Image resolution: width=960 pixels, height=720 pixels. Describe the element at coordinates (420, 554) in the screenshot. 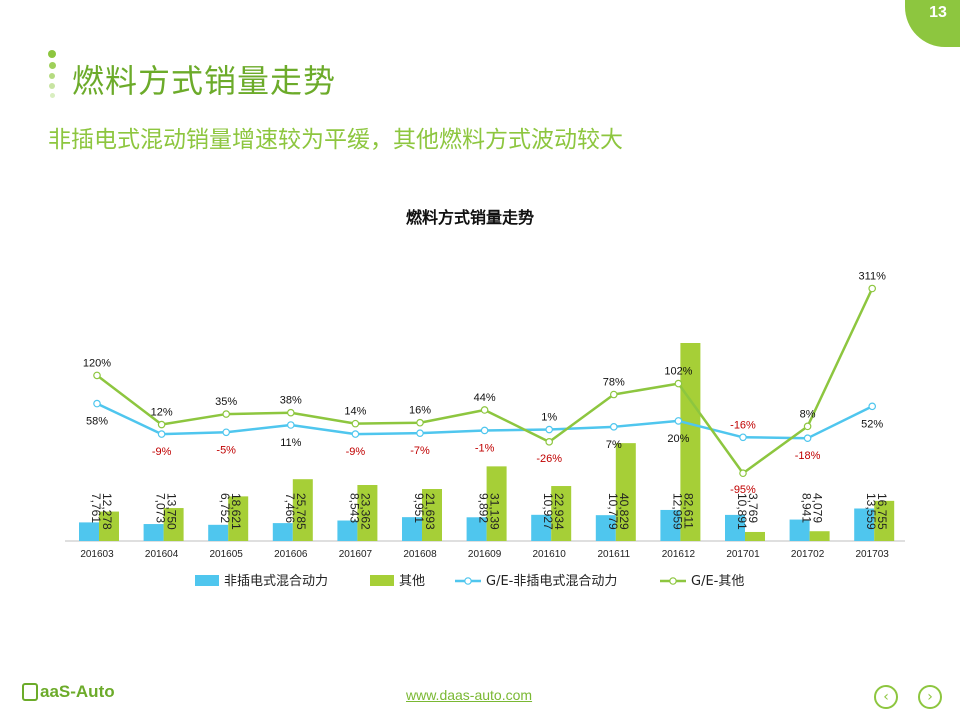

I see `x-tick-label: 201608` at that location.